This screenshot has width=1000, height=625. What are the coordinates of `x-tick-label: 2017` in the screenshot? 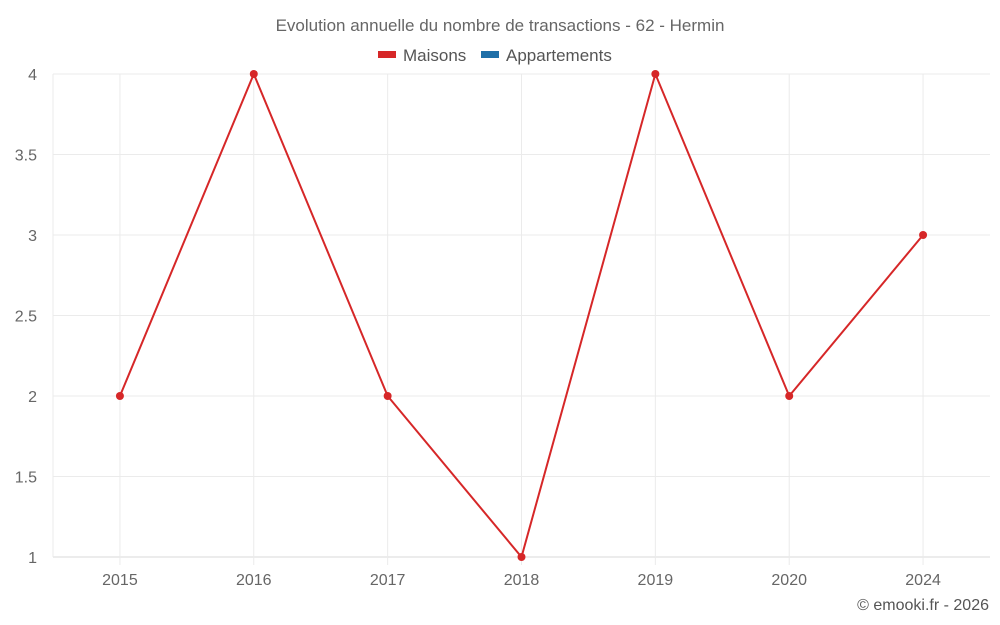 It's located at (388, 580).